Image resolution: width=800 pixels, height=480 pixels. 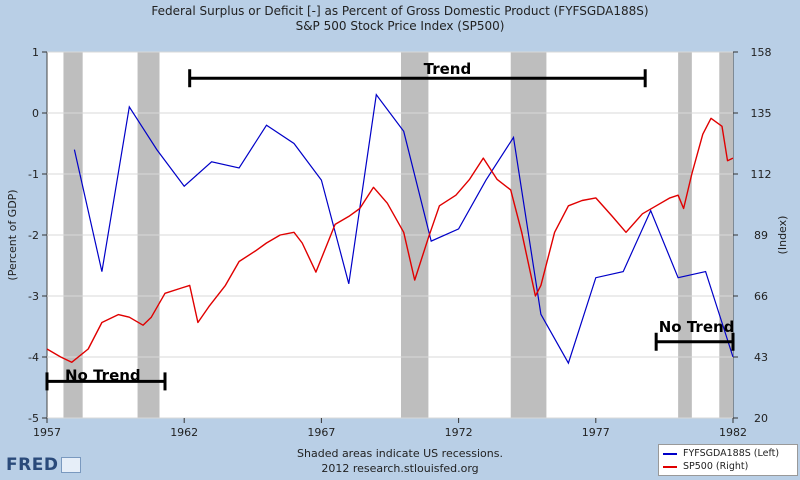 I want to click on tick-label-left: 1, so click(x=35, y=52).